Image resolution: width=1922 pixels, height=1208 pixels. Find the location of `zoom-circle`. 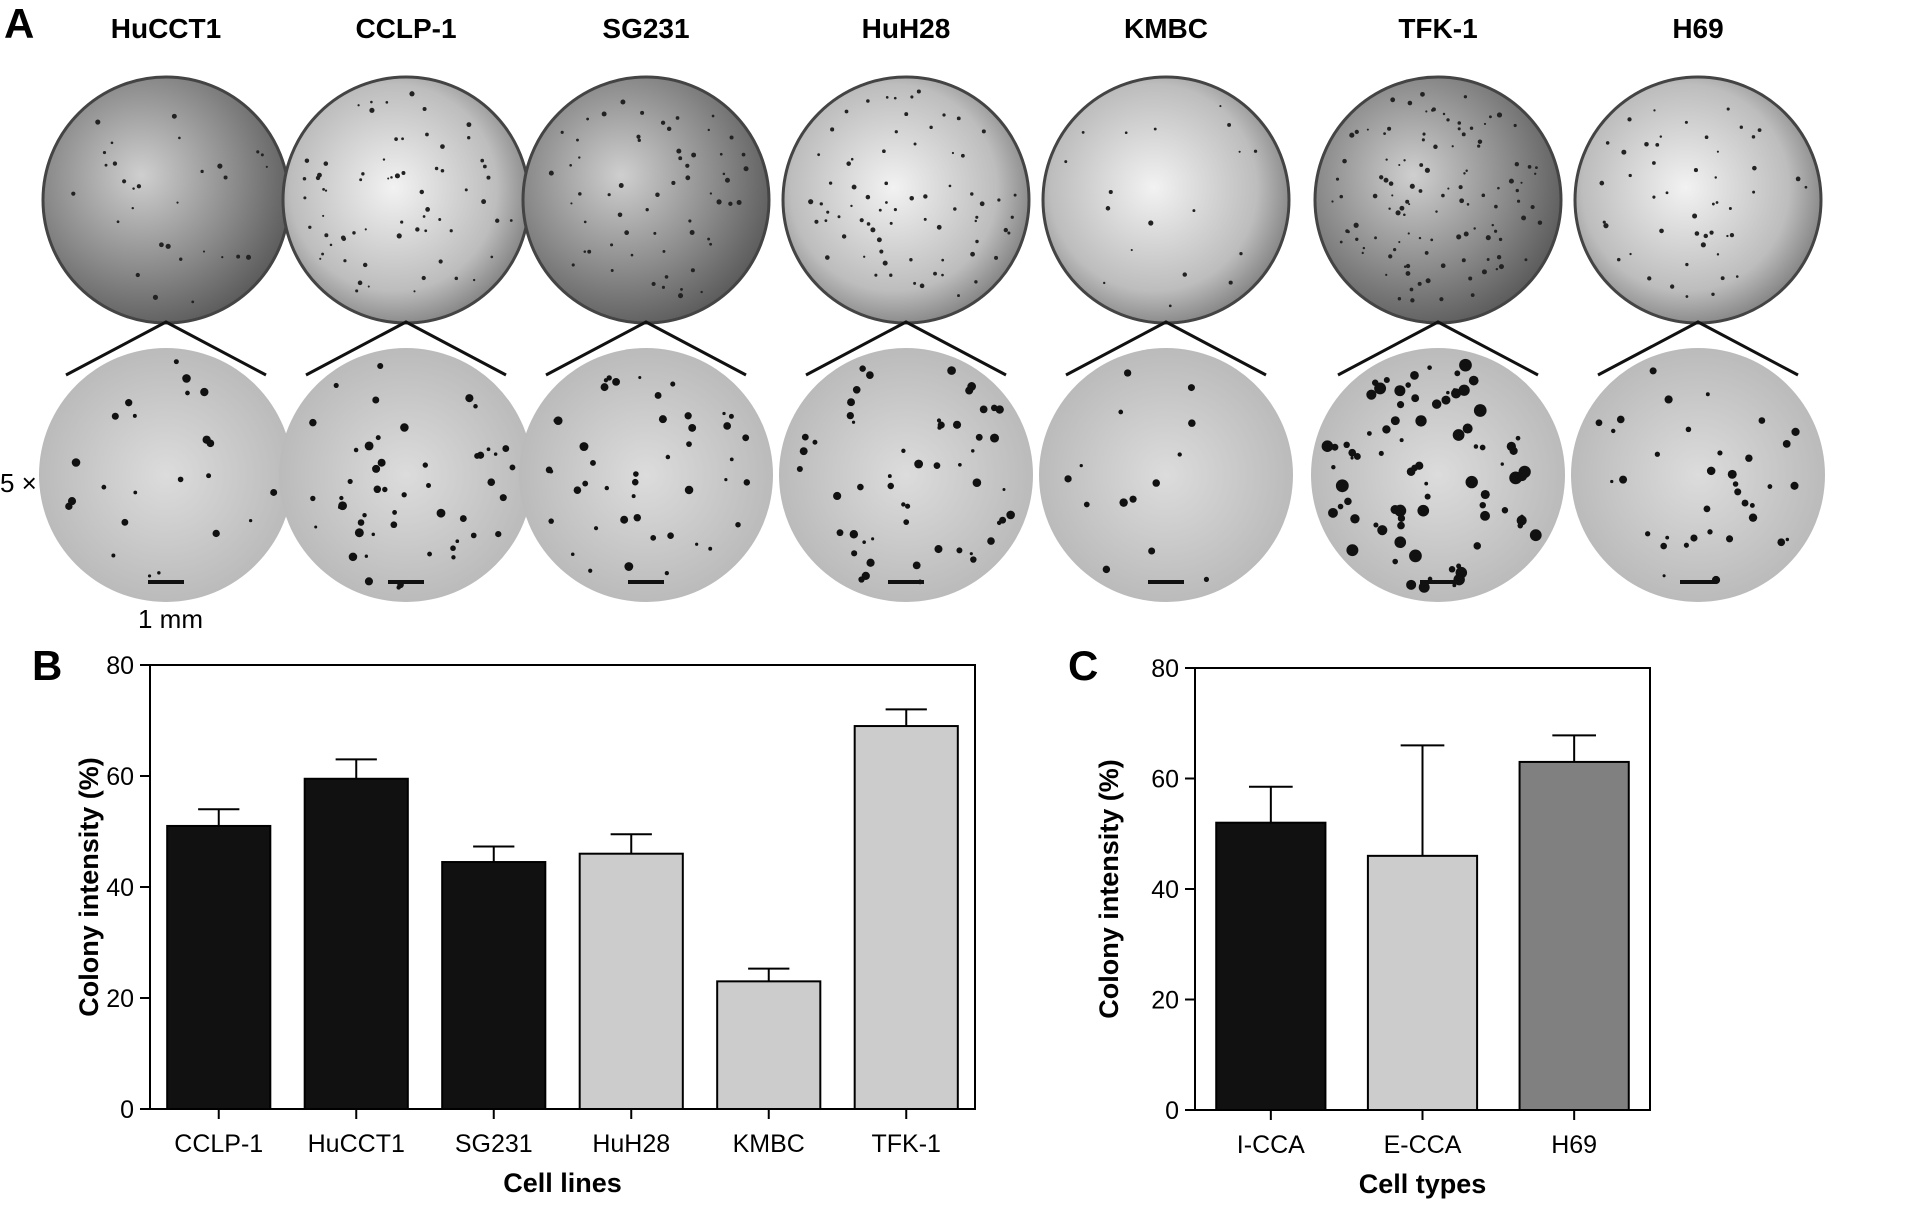

zoom-circle is located at coordinates (166, 475).